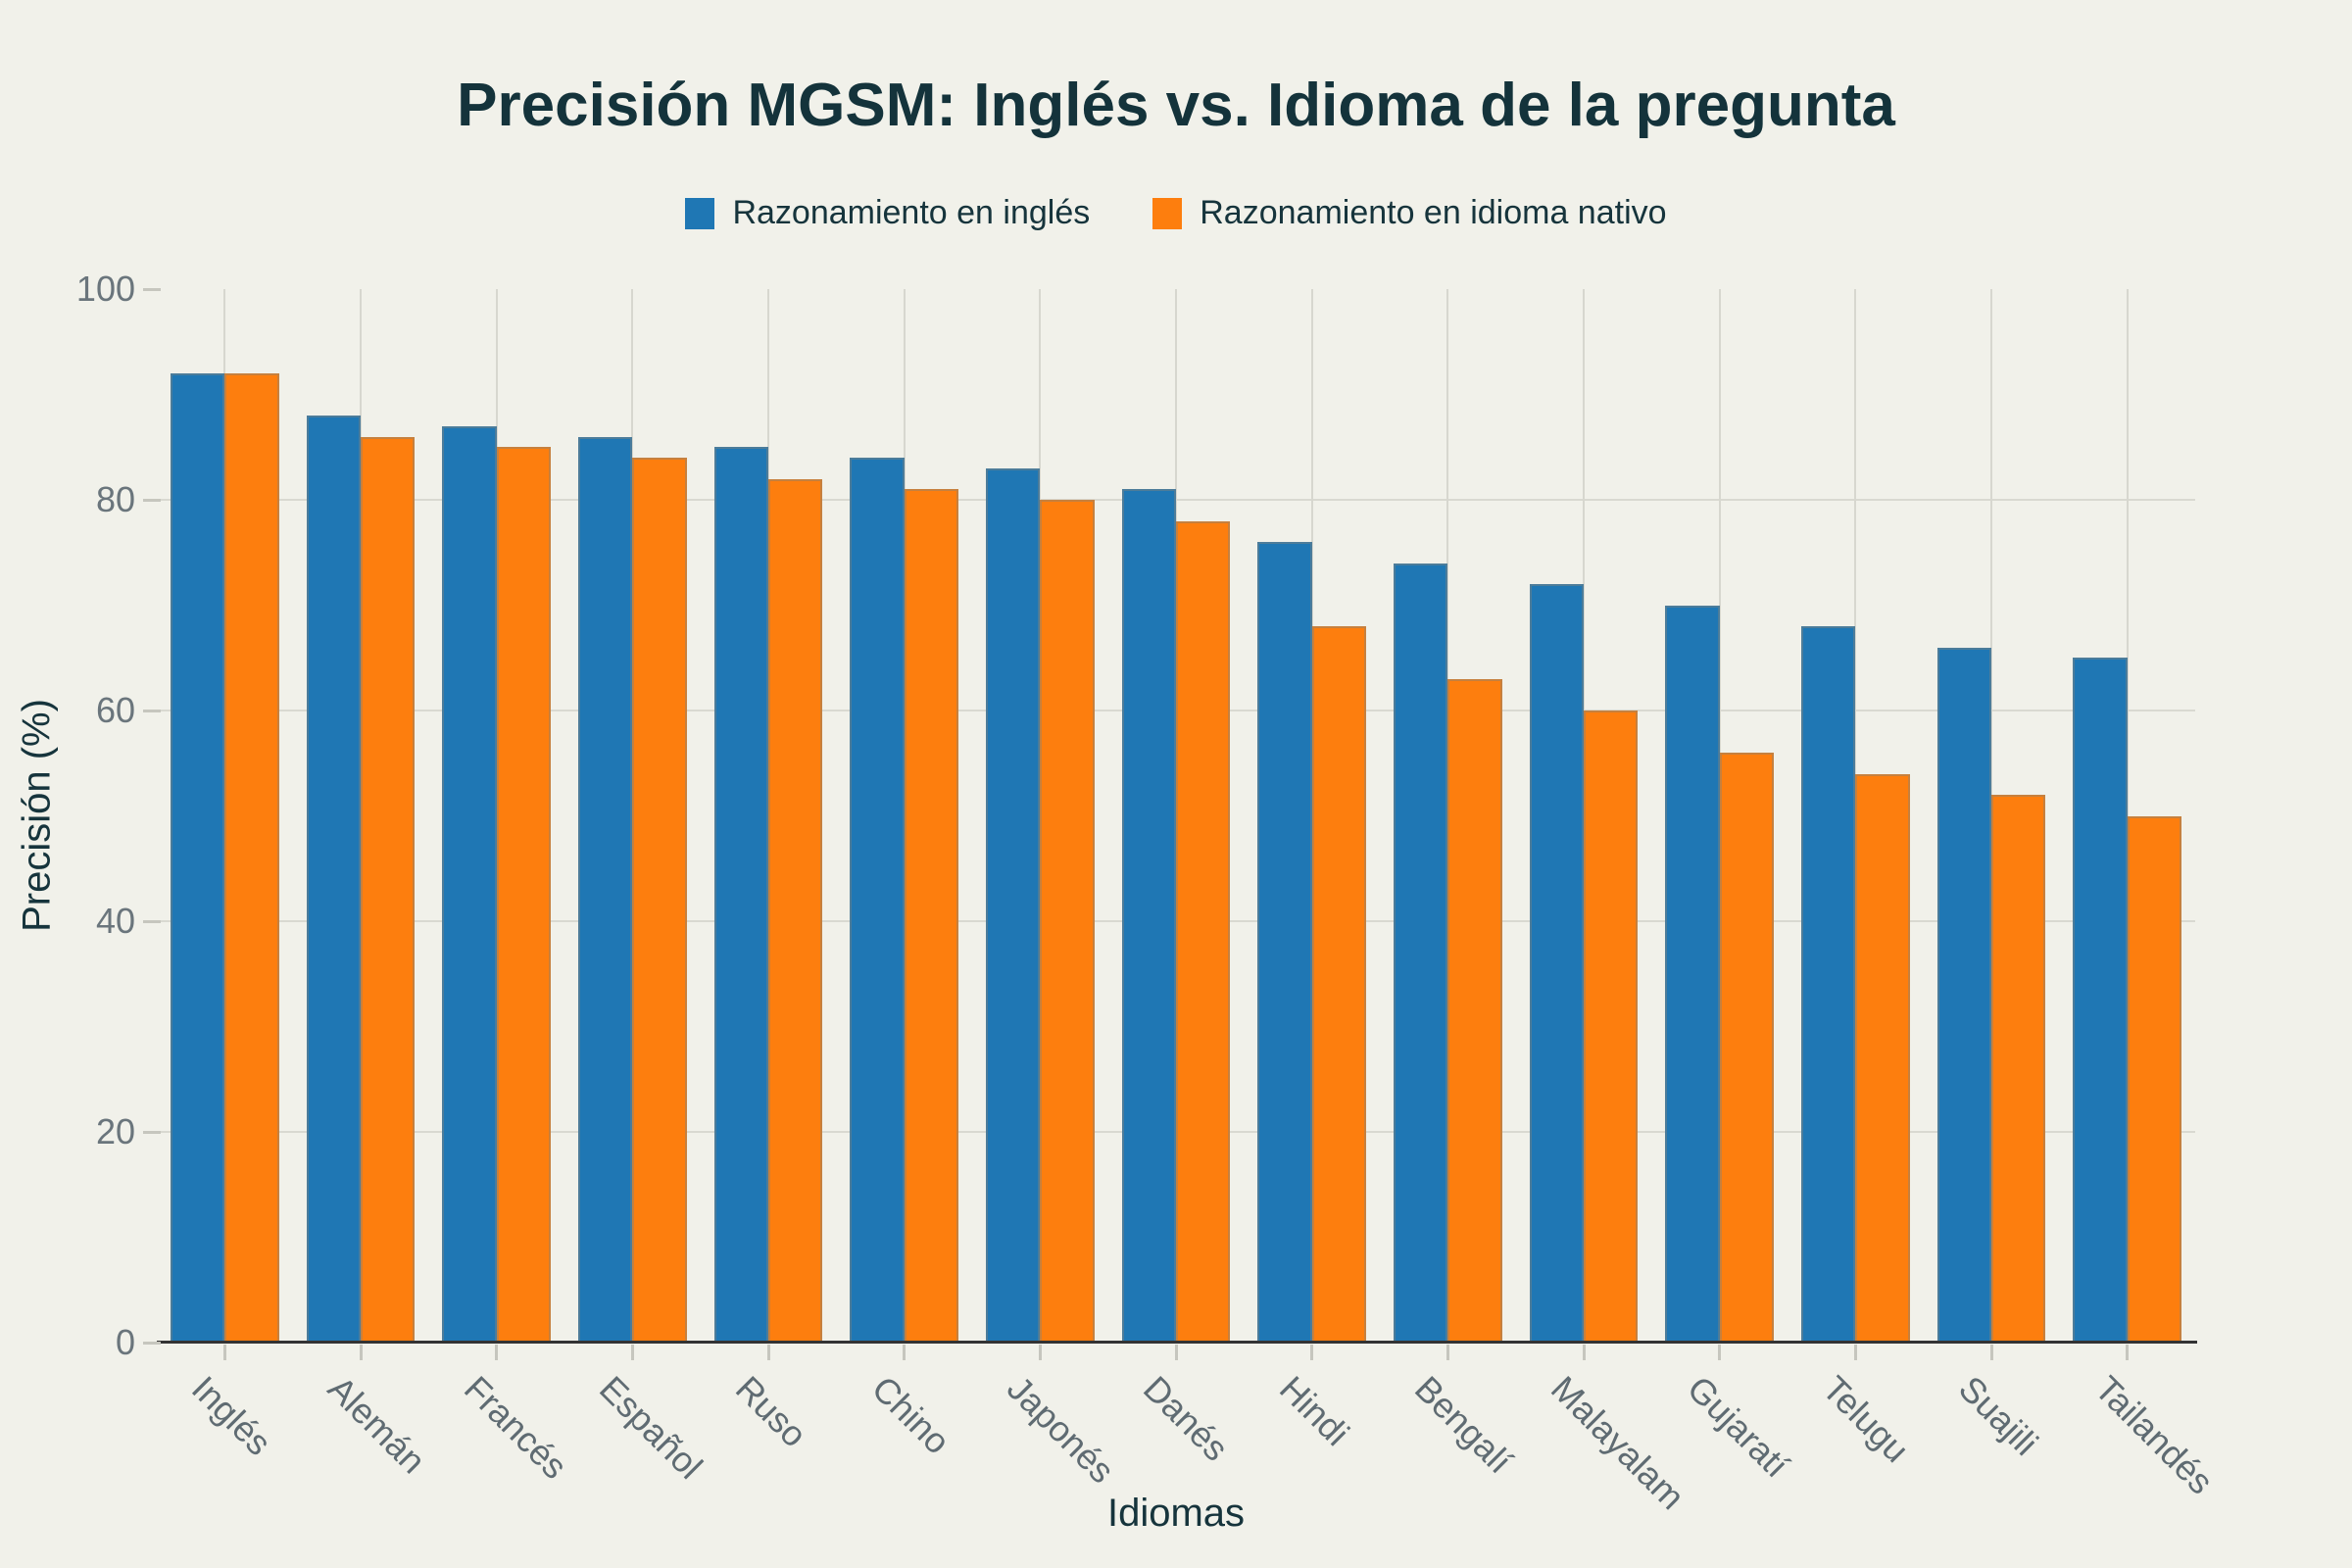 The width and height of the screenshot is (2352, 1568). What do you see at coordinates (1314, 1411) in the screenshot?
I see `x-tick-label-Hindi: Hindi` at bounding box center [1314, 1411].